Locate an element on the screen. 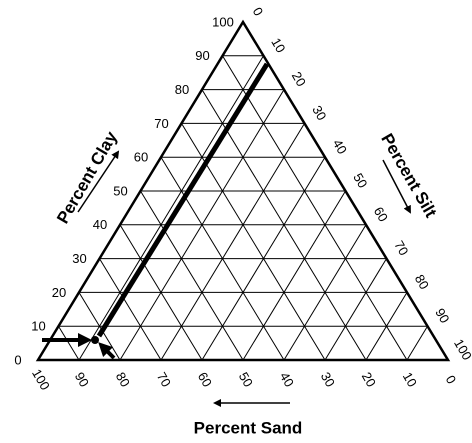 This screenshot has width=472, height=443. clay-tick-label: 0 is located at coordinates (17, 359).